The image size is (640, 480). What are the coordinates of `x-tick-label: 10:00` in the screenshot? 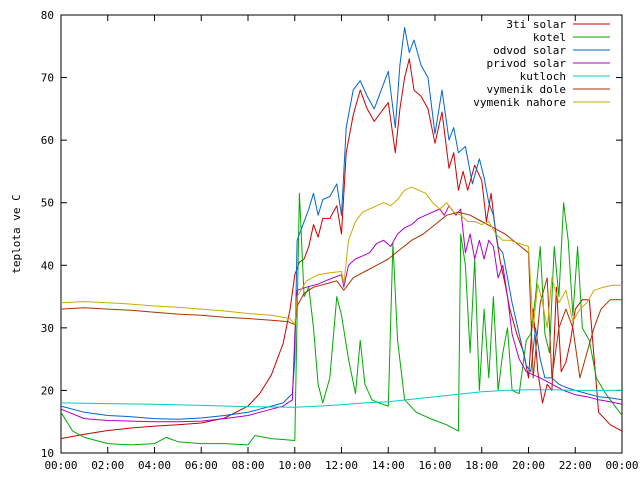 It's located at (294, 465).